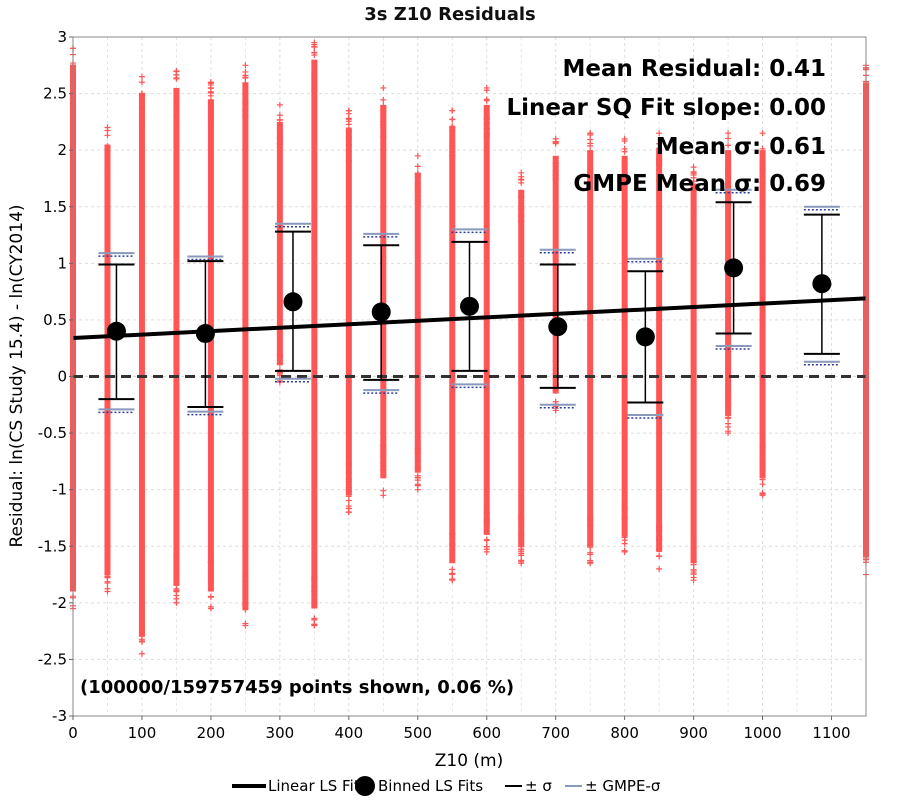  Describe the element at coordinates (365, 786) in the screenshot. I see `legend-binned-swatch` at that location.